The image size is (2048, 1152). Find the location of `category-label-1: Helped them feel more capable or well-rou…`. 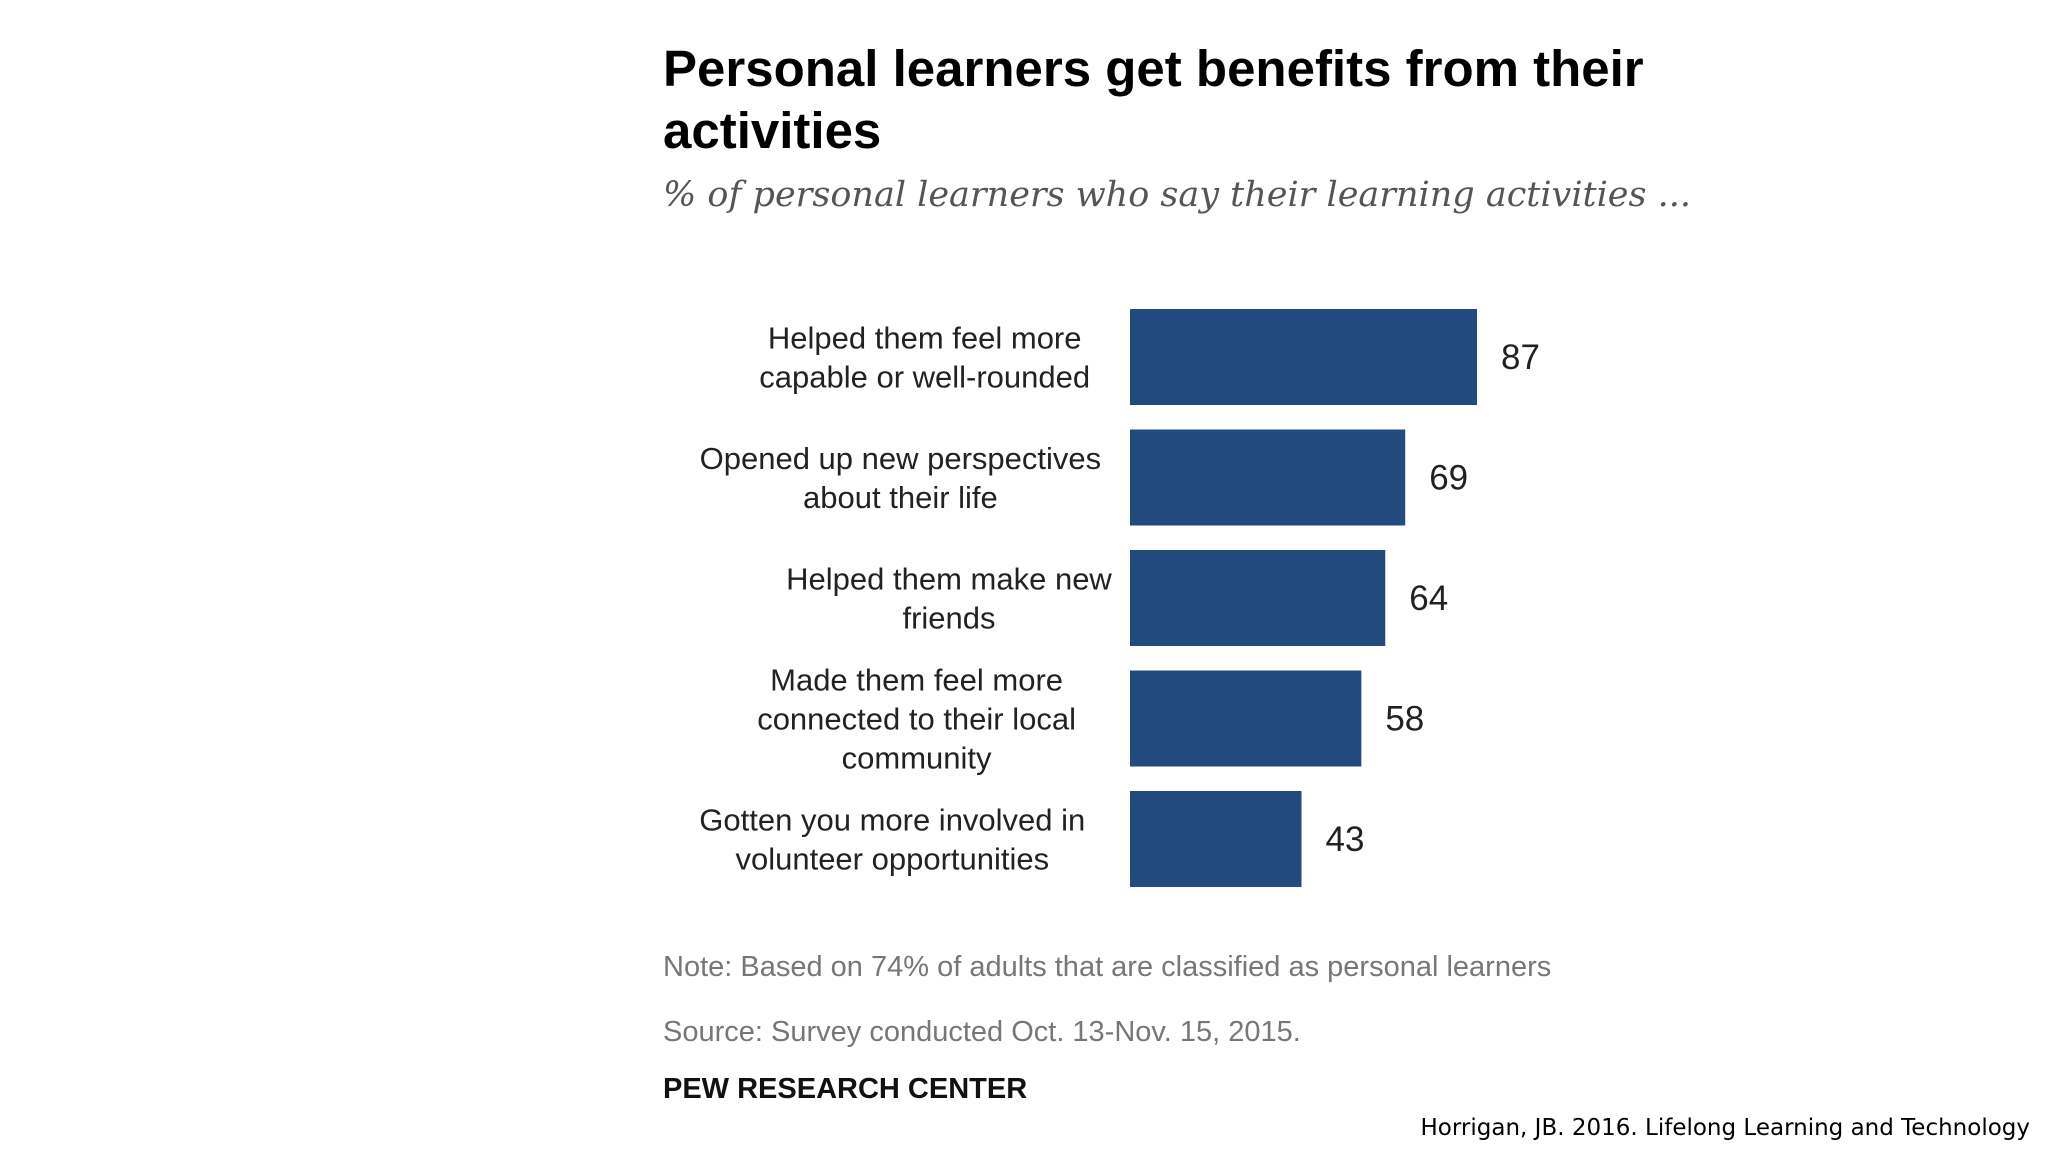

category-label-1: Helped them feel more capable or well-rou… is located at coordinates (924, 357).